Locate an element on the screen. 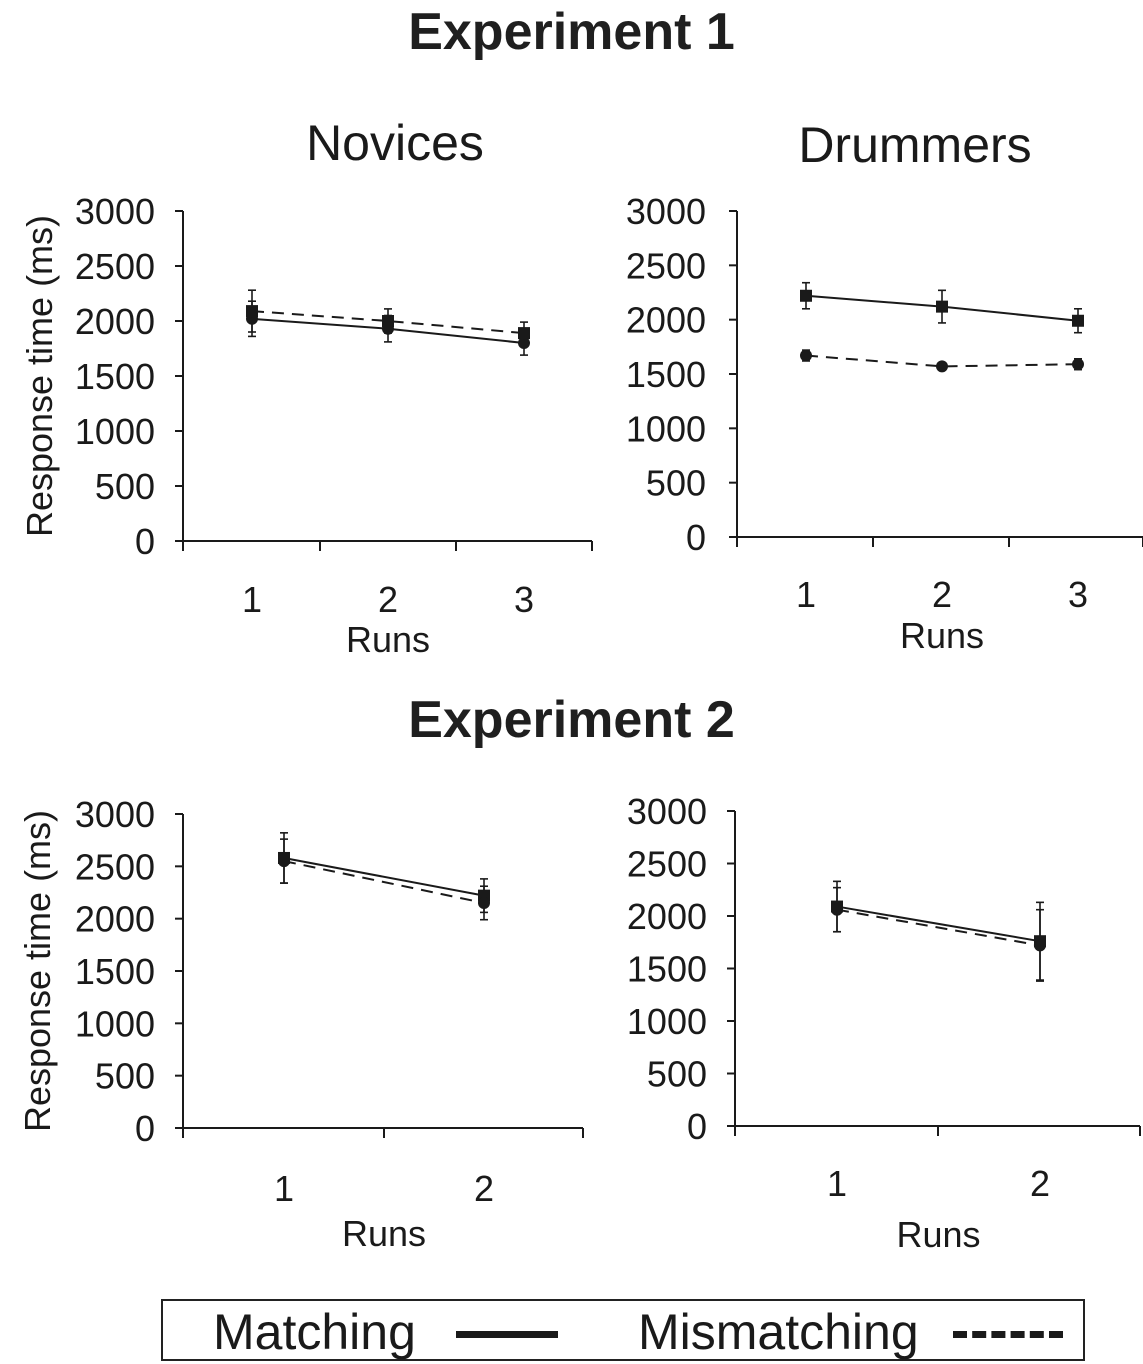  legend-matching-label: Matching is located at coordinates (314, 1332).